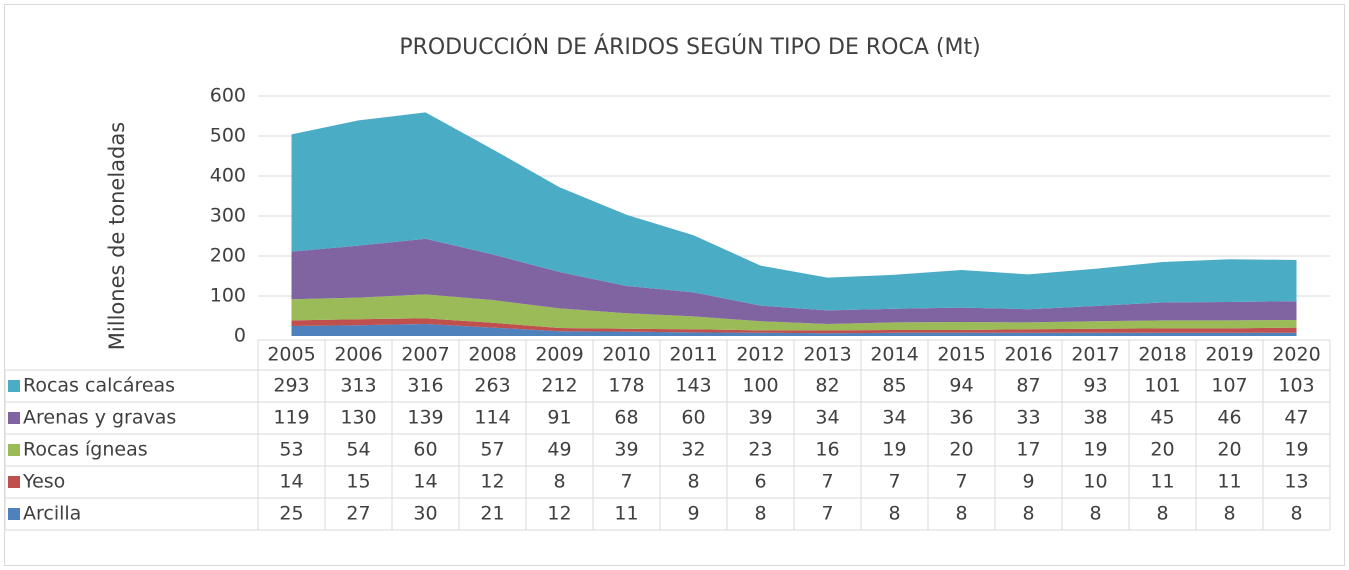  Describe the element at coordinates (358, 514) in the screenshot. I see `table-cell: 27` at that location.